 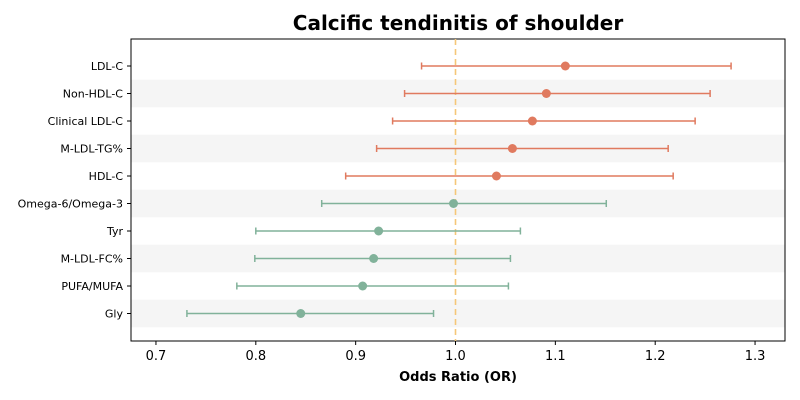 I want to click on x-tick-label: 1.1, so click(x=555, y=356).